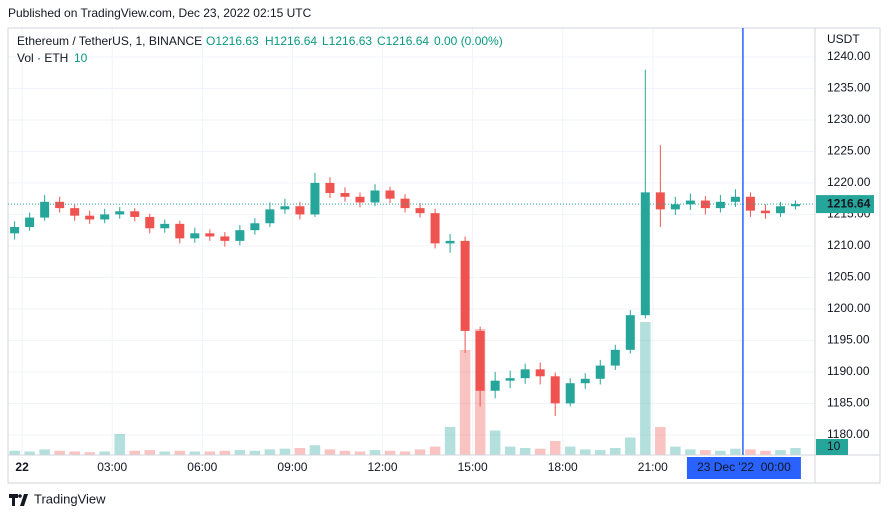 Image resolution: width=891 pixels, height=523 pixels. I want to click on y-tick-label: 1210.00, so click(849, 245).